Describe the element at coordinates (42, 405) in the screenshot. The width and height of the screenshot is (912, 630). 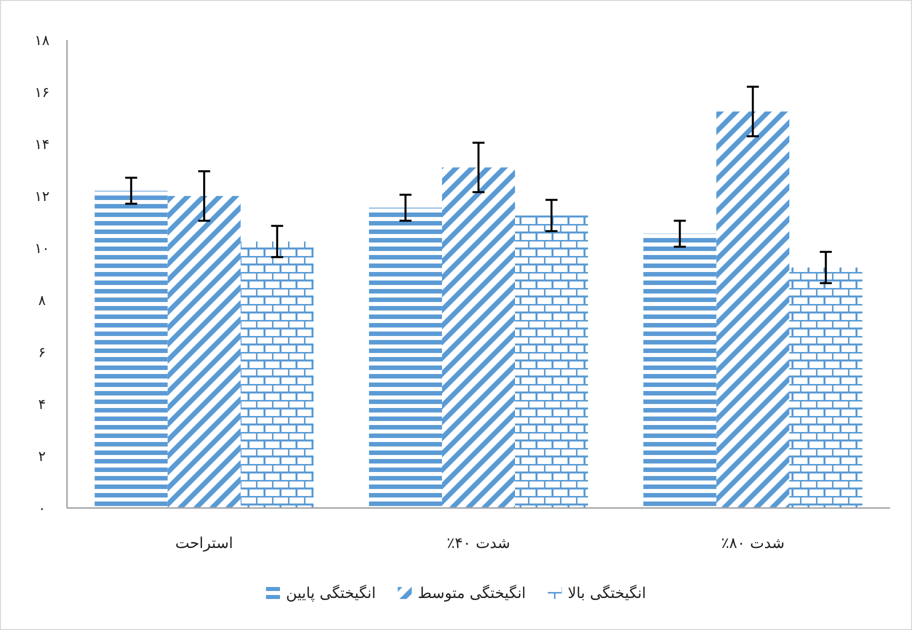
I see `y-tick-label: ۴` at that location.